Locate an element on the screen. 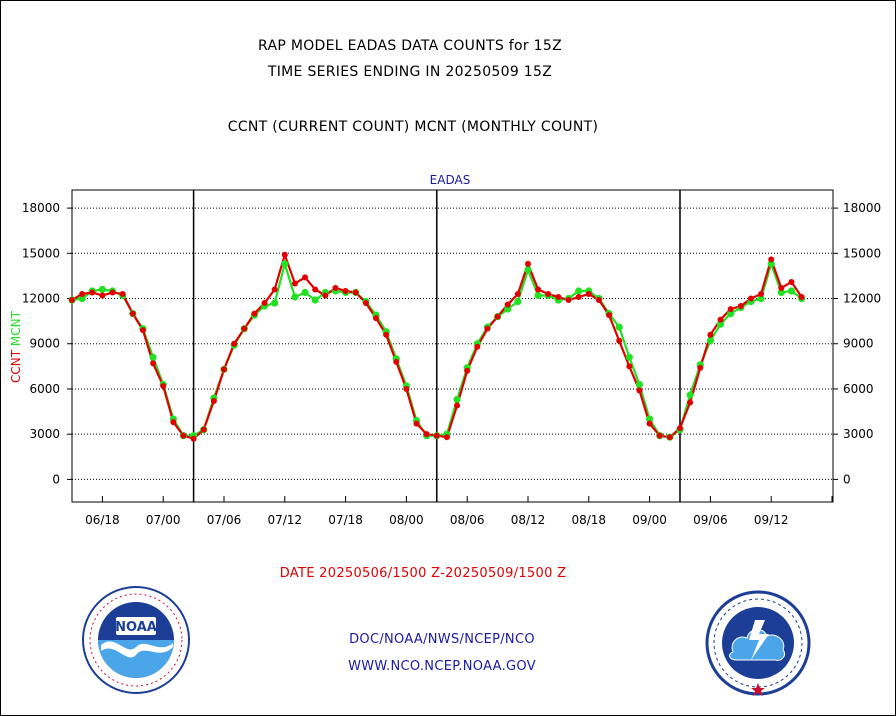  date-range: DATE 20250506/1500 Z-20250509/1500 Z is located at coordinates (423, 573).